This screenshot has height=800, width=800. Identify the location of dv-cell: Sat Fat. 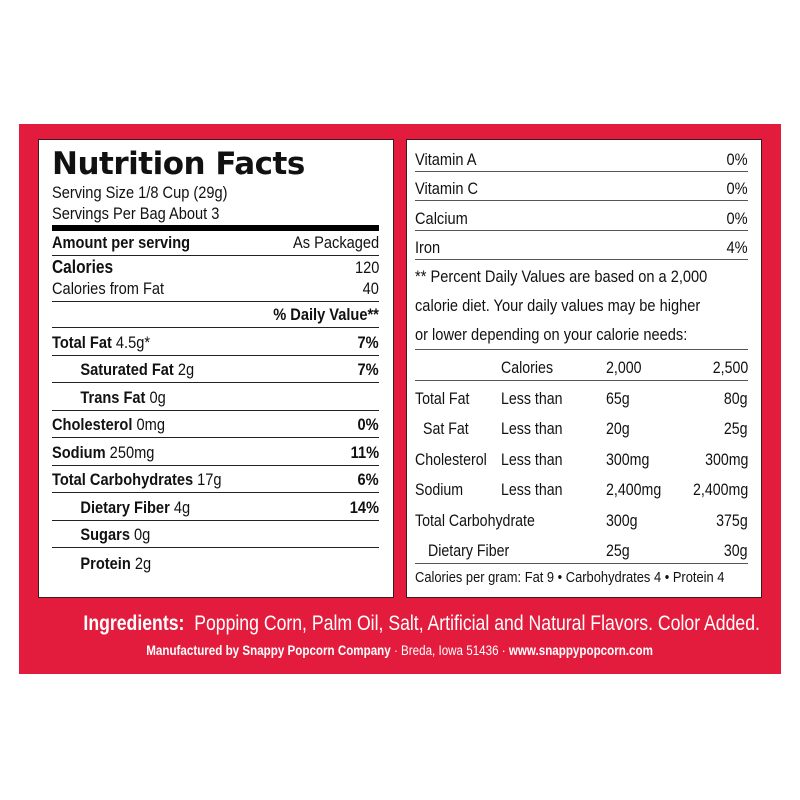
(446, 429).